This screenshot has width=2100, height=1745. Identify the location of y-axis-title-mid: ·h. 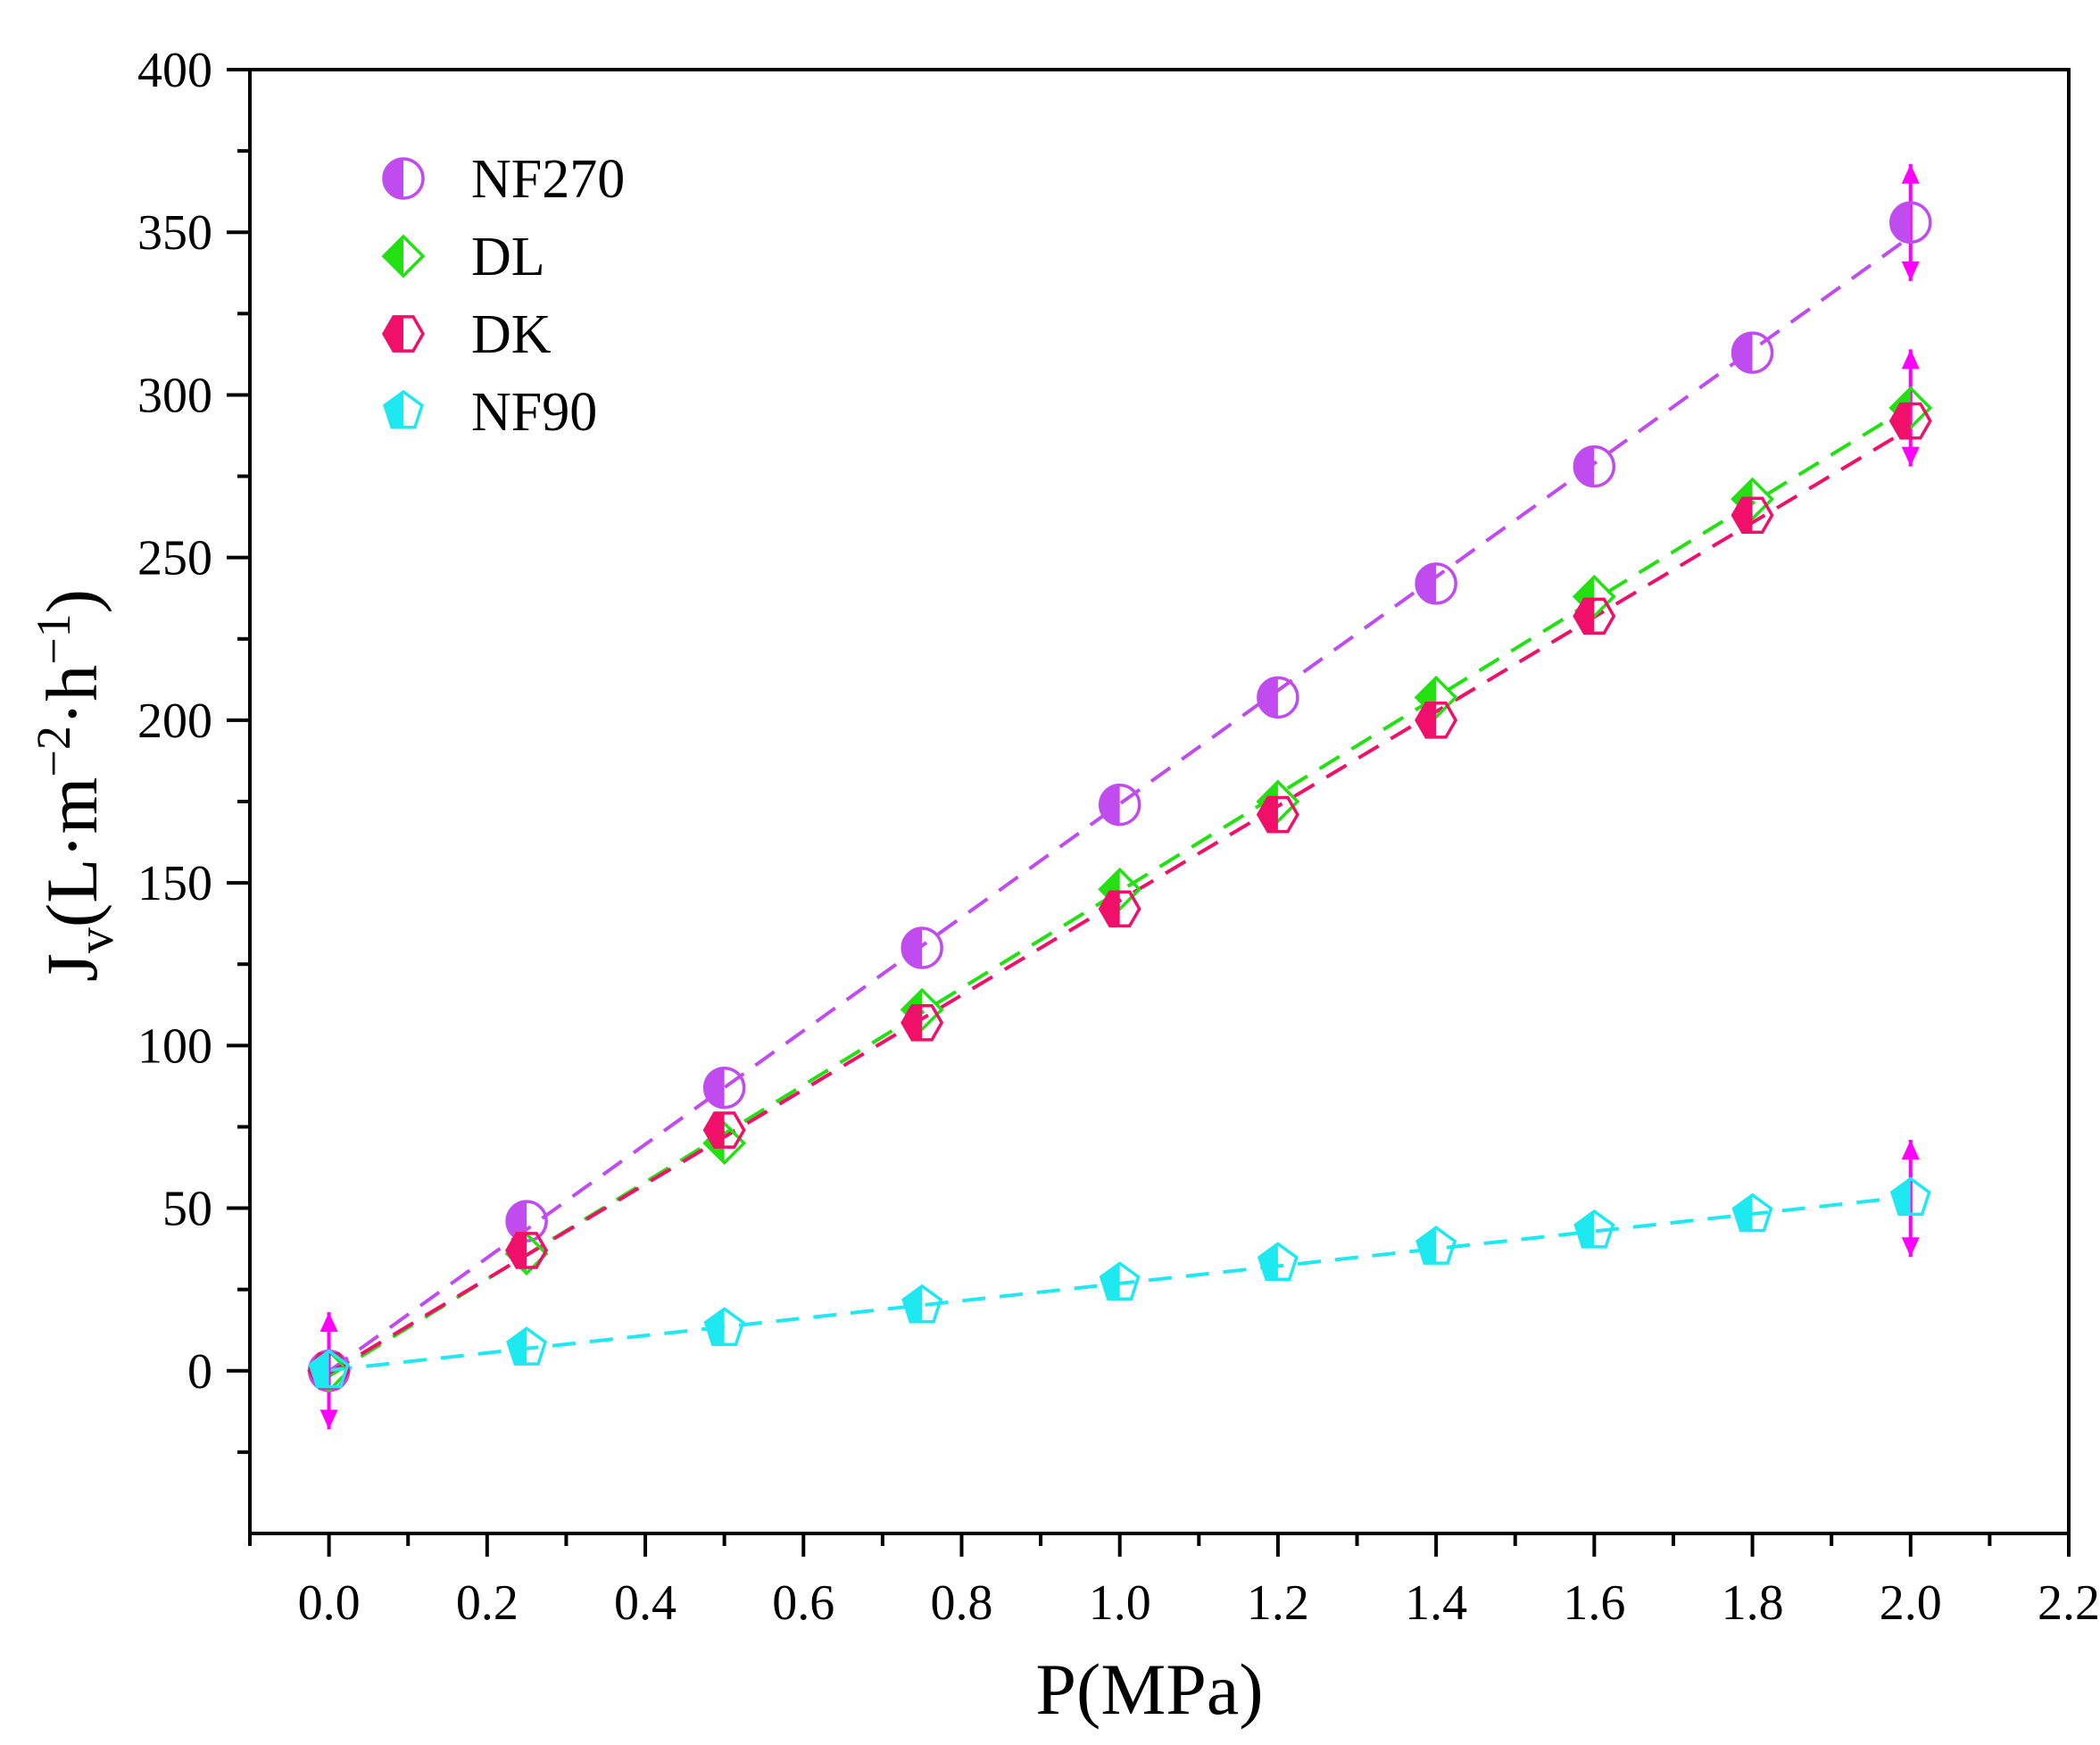
(71, 695).